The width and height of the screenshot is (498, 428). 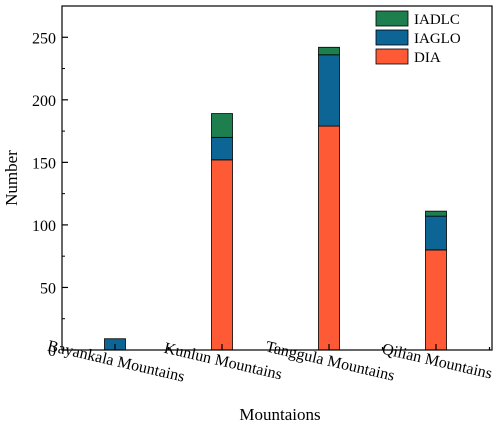 What do you see at coordinates (44, 38) in the screenshot?
I see `y-tick-label: 250` at bounding box center [44, 38].